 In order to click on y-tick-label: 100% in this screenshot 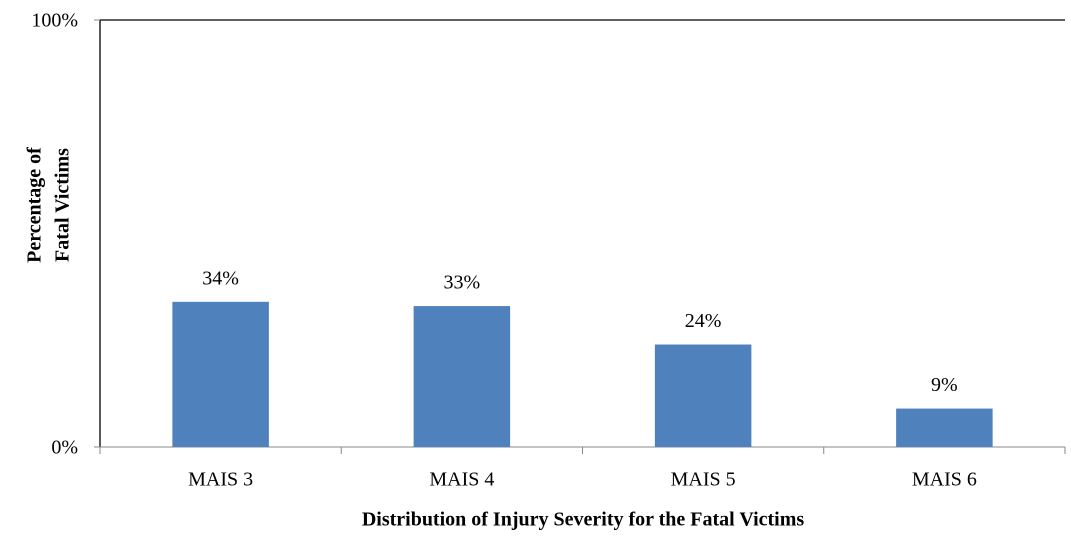, I will do `click(54, 21)`.